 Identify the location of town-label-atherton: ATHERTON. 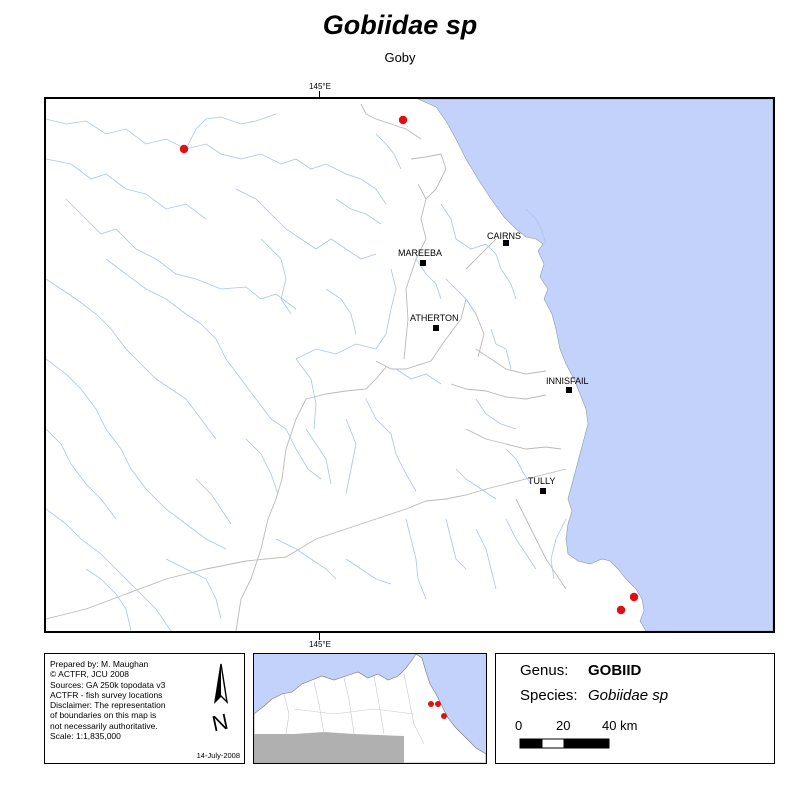
(434, 318).